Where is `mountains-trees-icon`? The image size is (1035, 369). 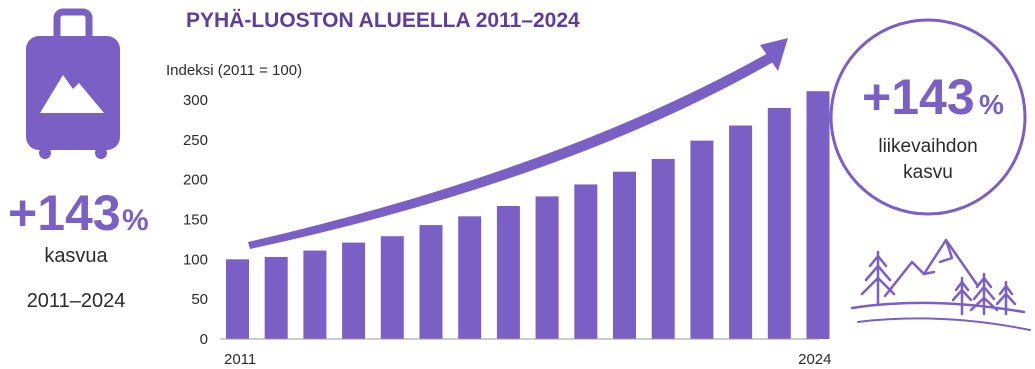 mountains-trees-icon is located at coordinates (940, 284).